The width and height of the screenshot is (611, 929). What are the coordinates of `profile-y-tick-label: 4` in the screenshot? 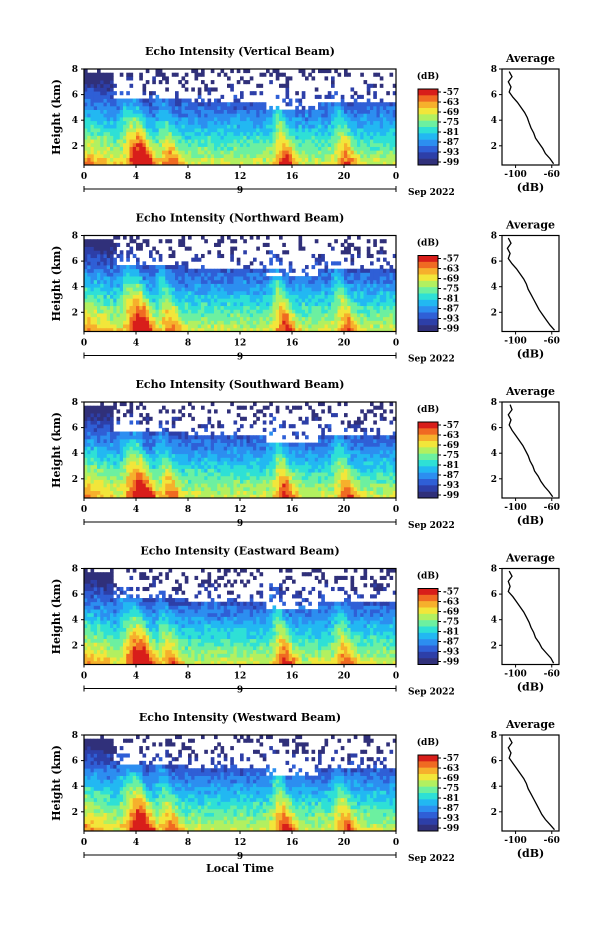 It's located at (494, 288).